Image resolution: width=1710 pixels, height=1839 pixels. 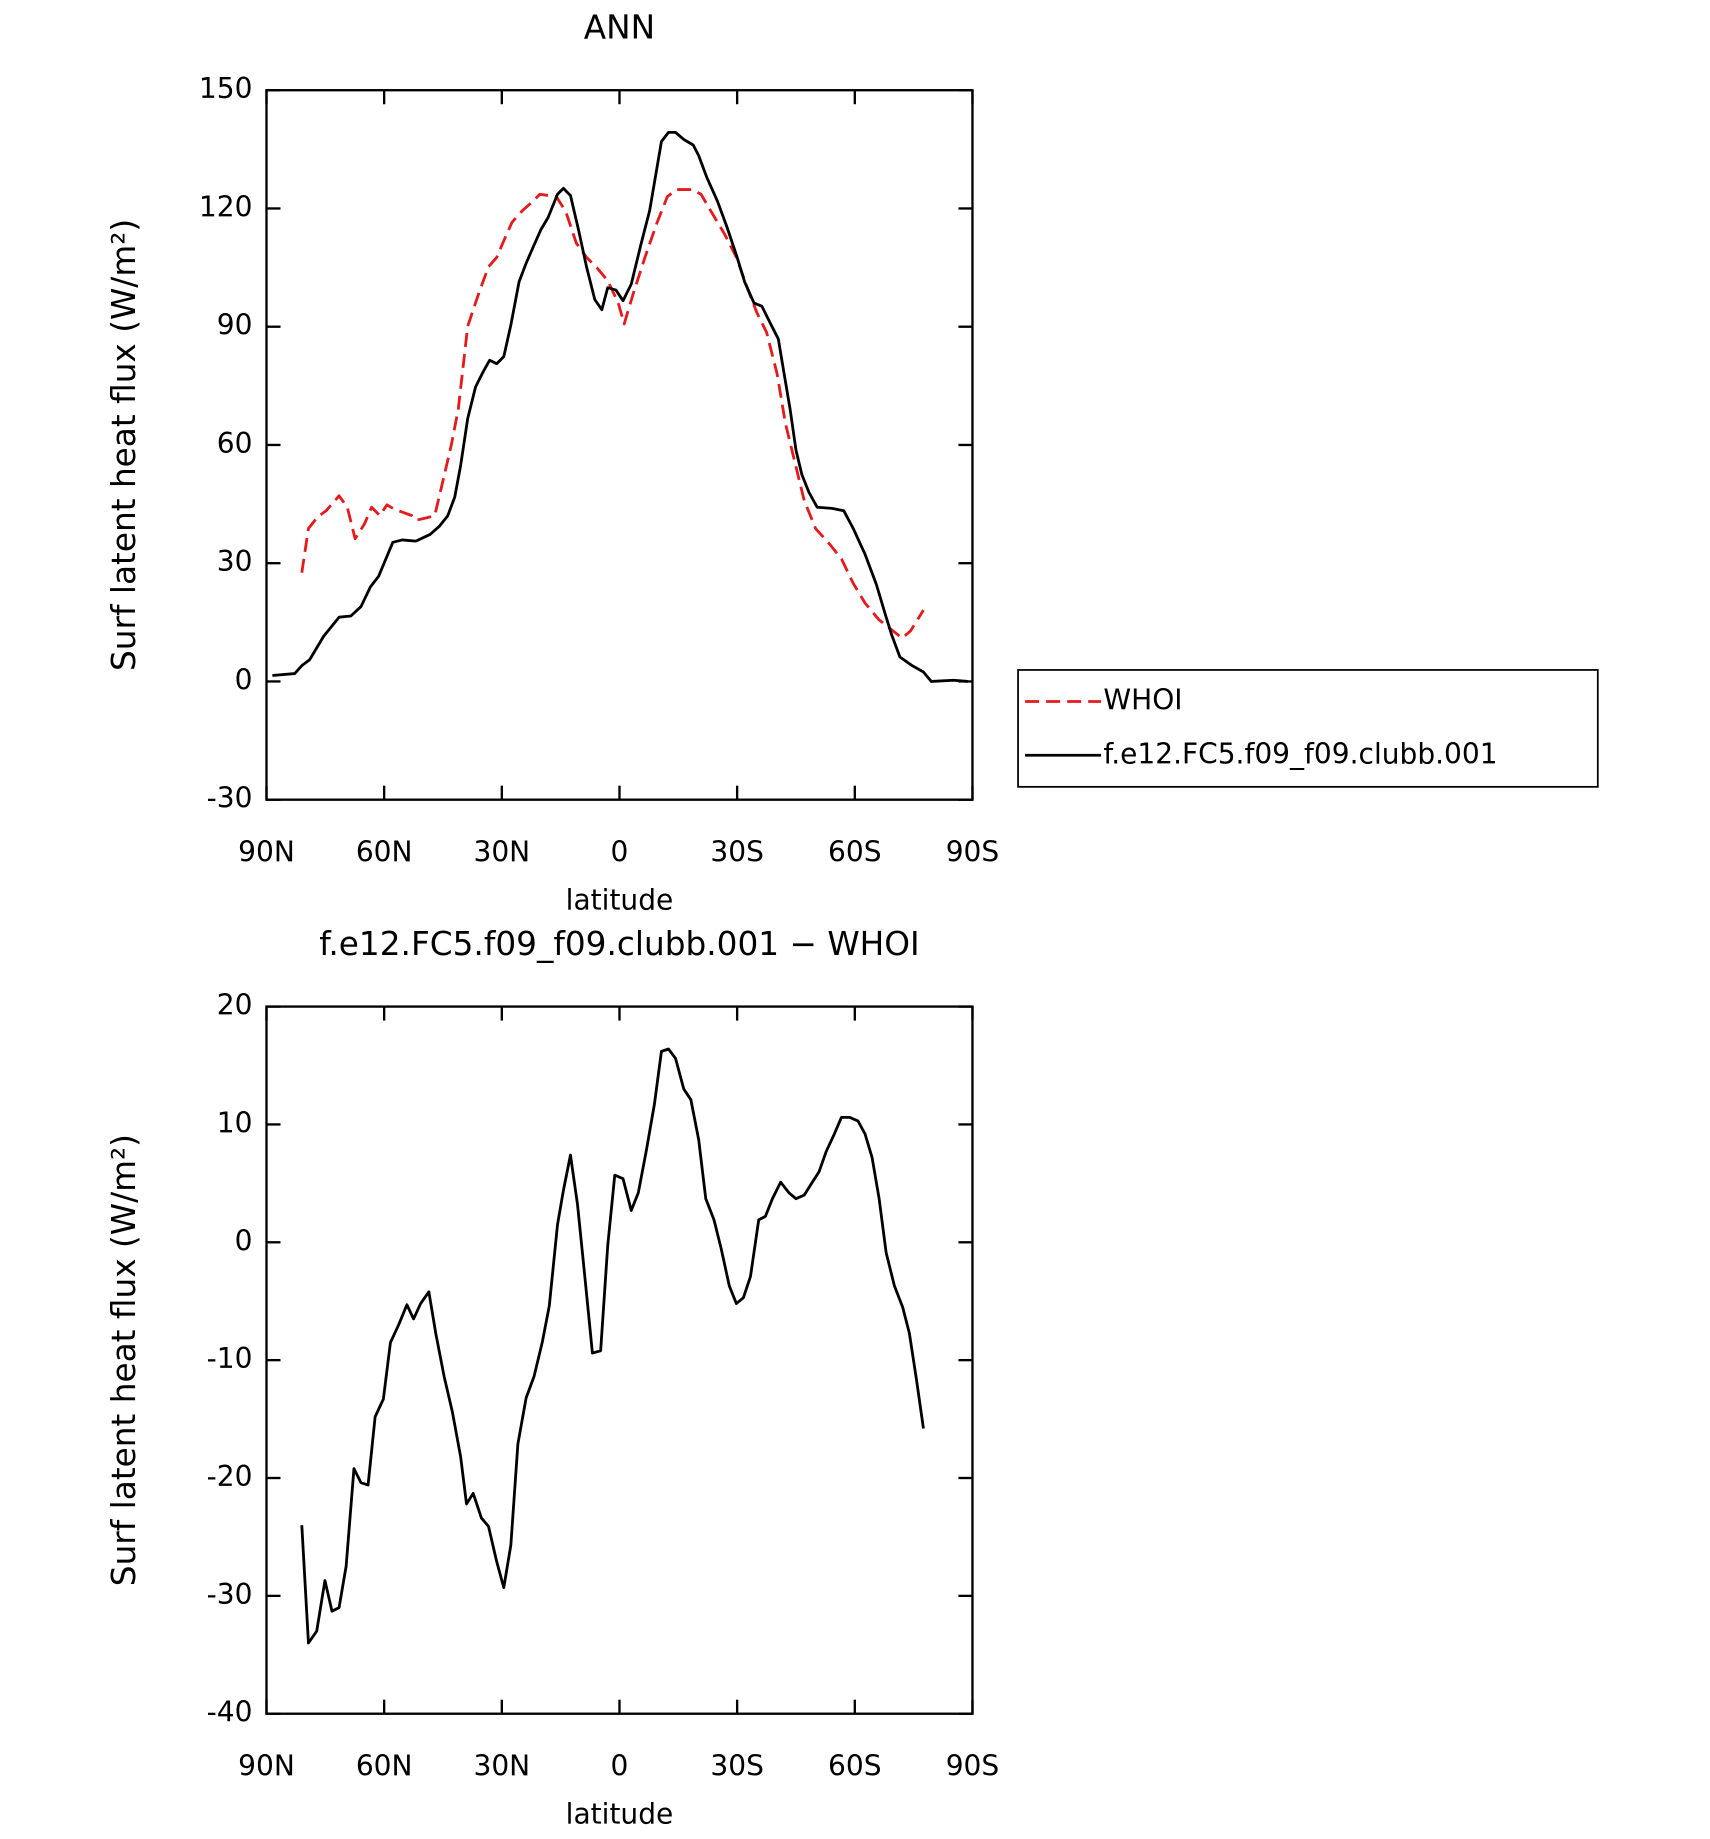 I want to click on y-tick-label: 10, so click(x=235, y=1122).